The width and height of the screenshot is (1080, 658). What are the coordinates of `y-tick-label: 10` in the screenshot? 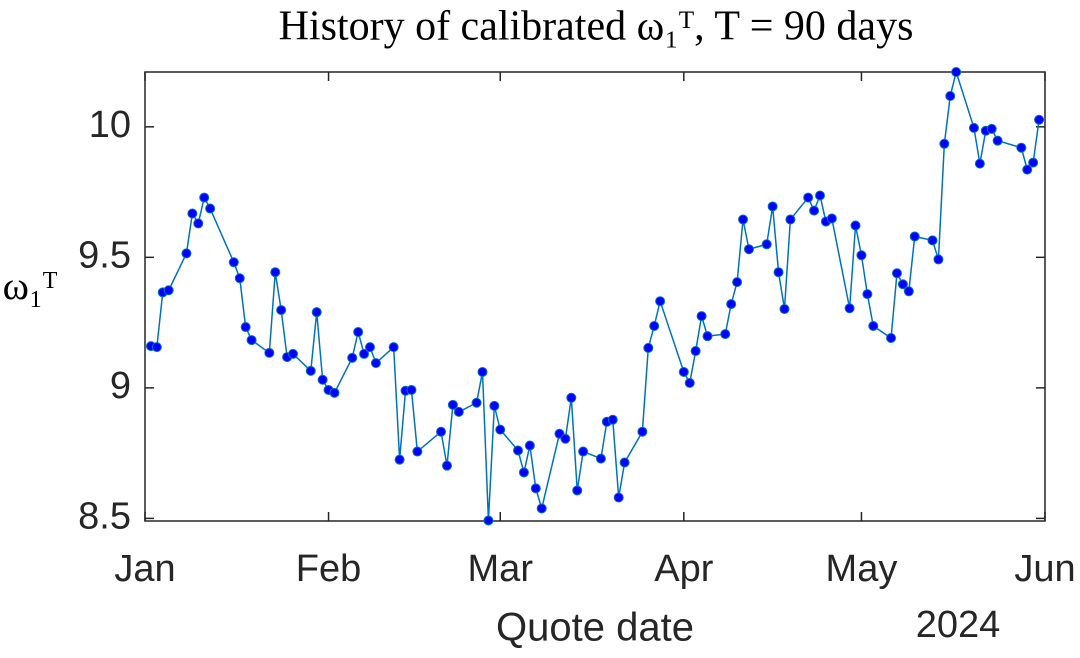 It's located at (110, 125).